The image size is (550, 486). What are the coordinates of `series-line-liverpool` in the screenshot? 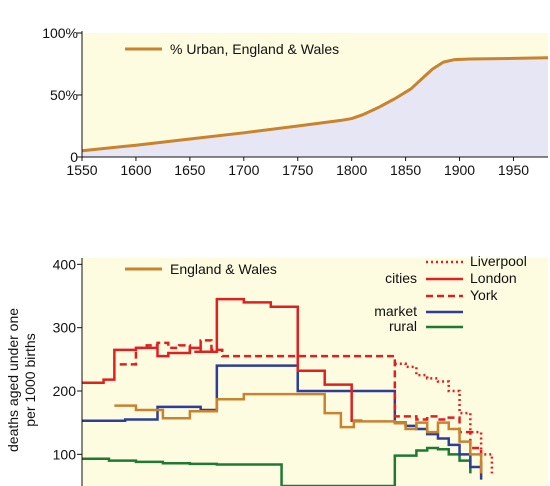 It's located at (444, 418).